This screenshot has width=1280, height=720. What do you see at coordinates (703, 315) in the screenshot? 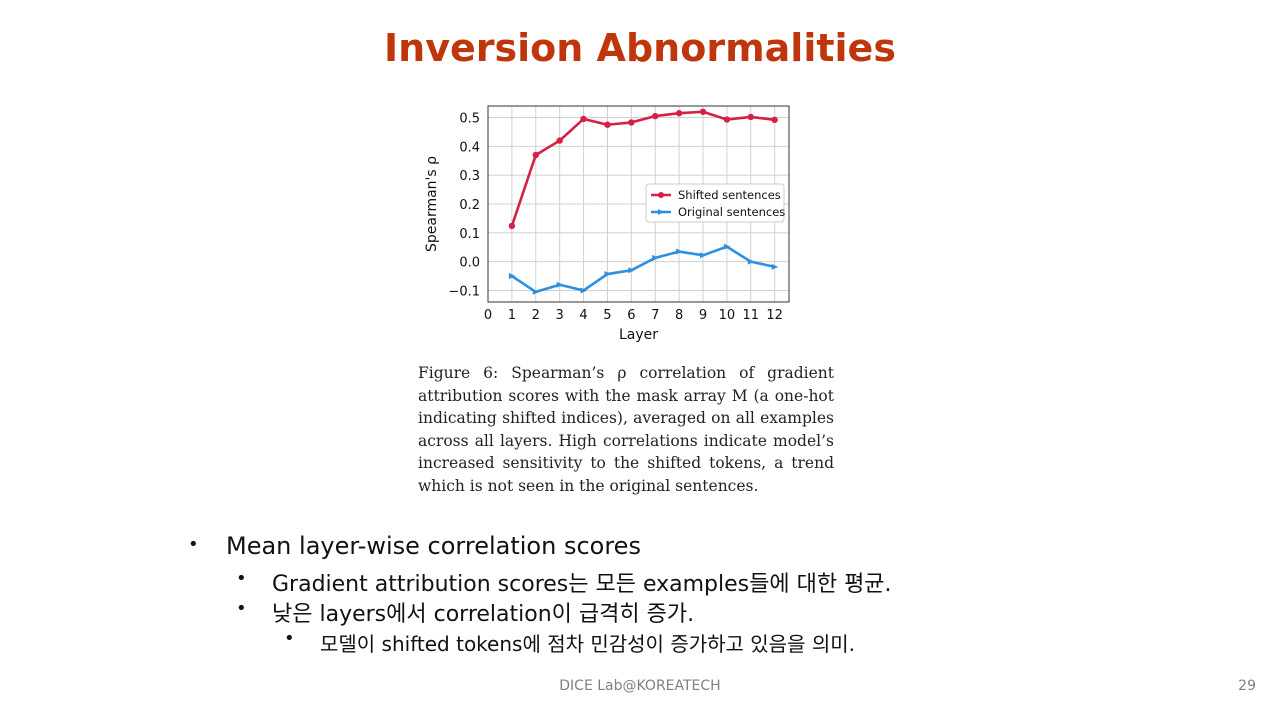
I see `x-tick-label: 9` at bounding box center [703, 315].